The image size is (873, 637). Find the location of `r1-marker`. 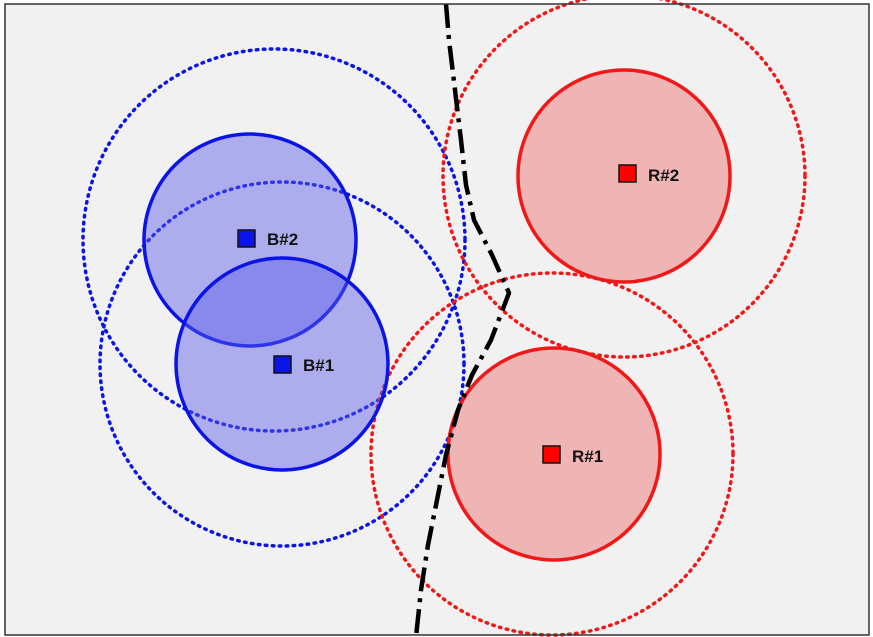

r1-marker is located at coordinates (551, 454).